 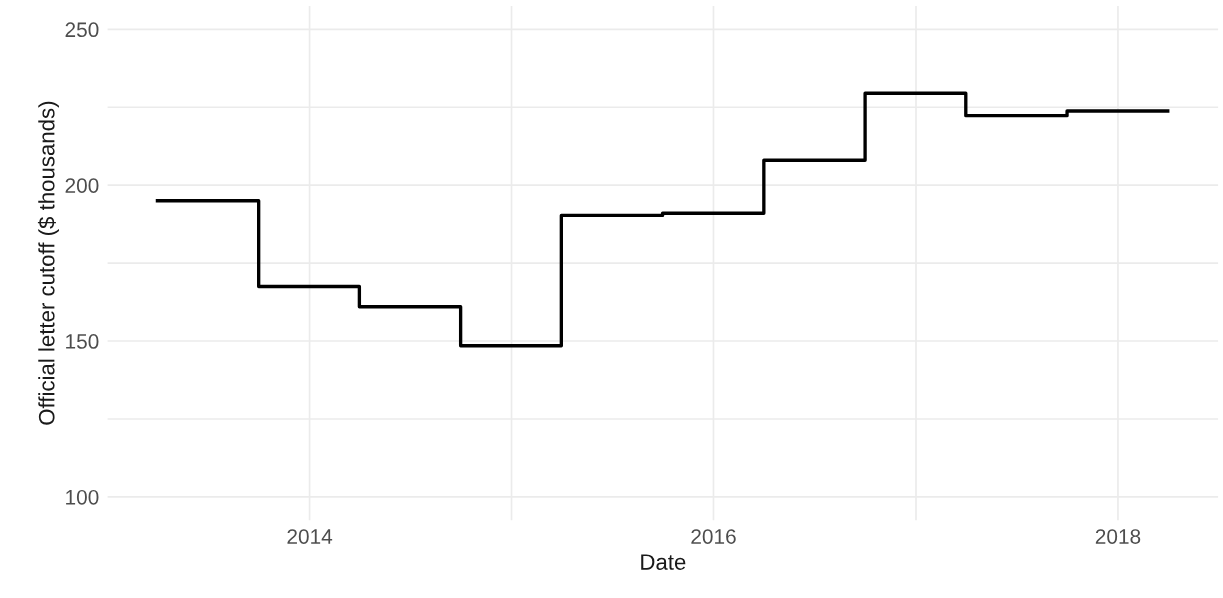 I want to click on x-axis-title: Date, so click(x=663, y=562).